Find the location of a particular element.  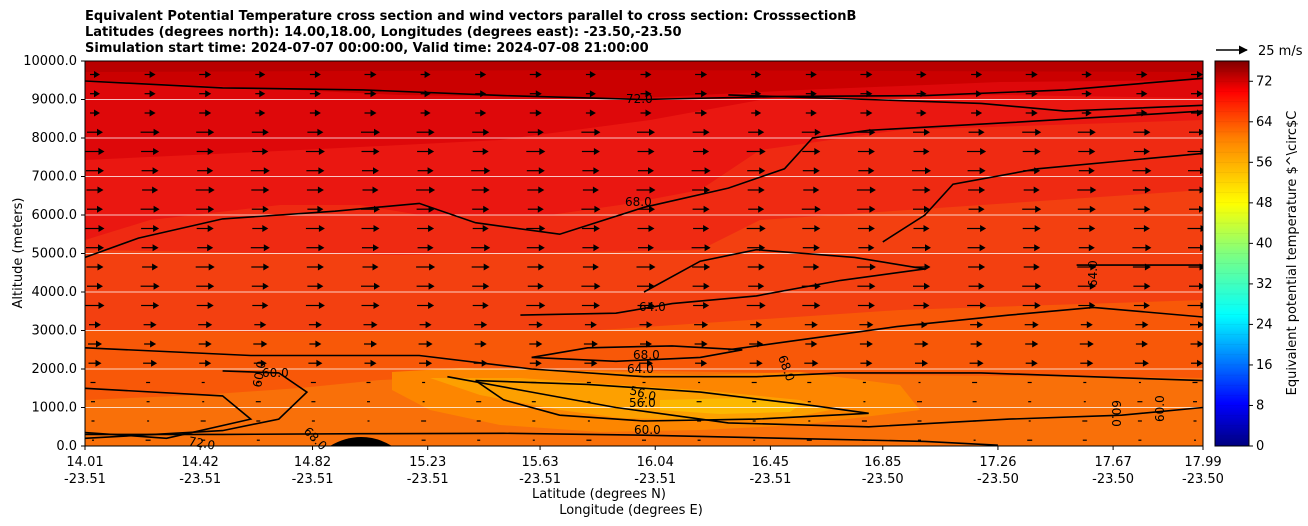

colorbar: 0 8 16 24 32 40 48 56 64 72 is located at coordinates (1243, 257).